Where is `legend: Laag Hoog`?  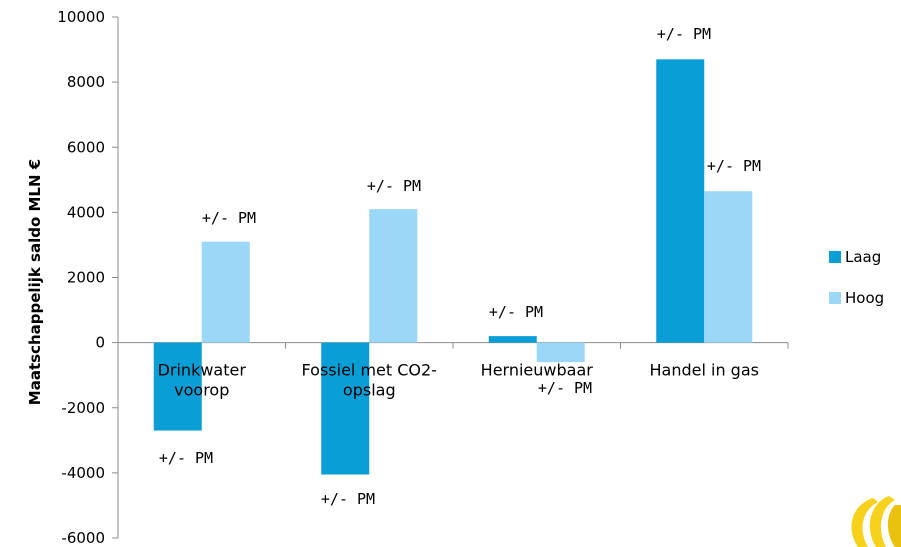
legend: Laag Hoog is located at coordinates (856, 277).